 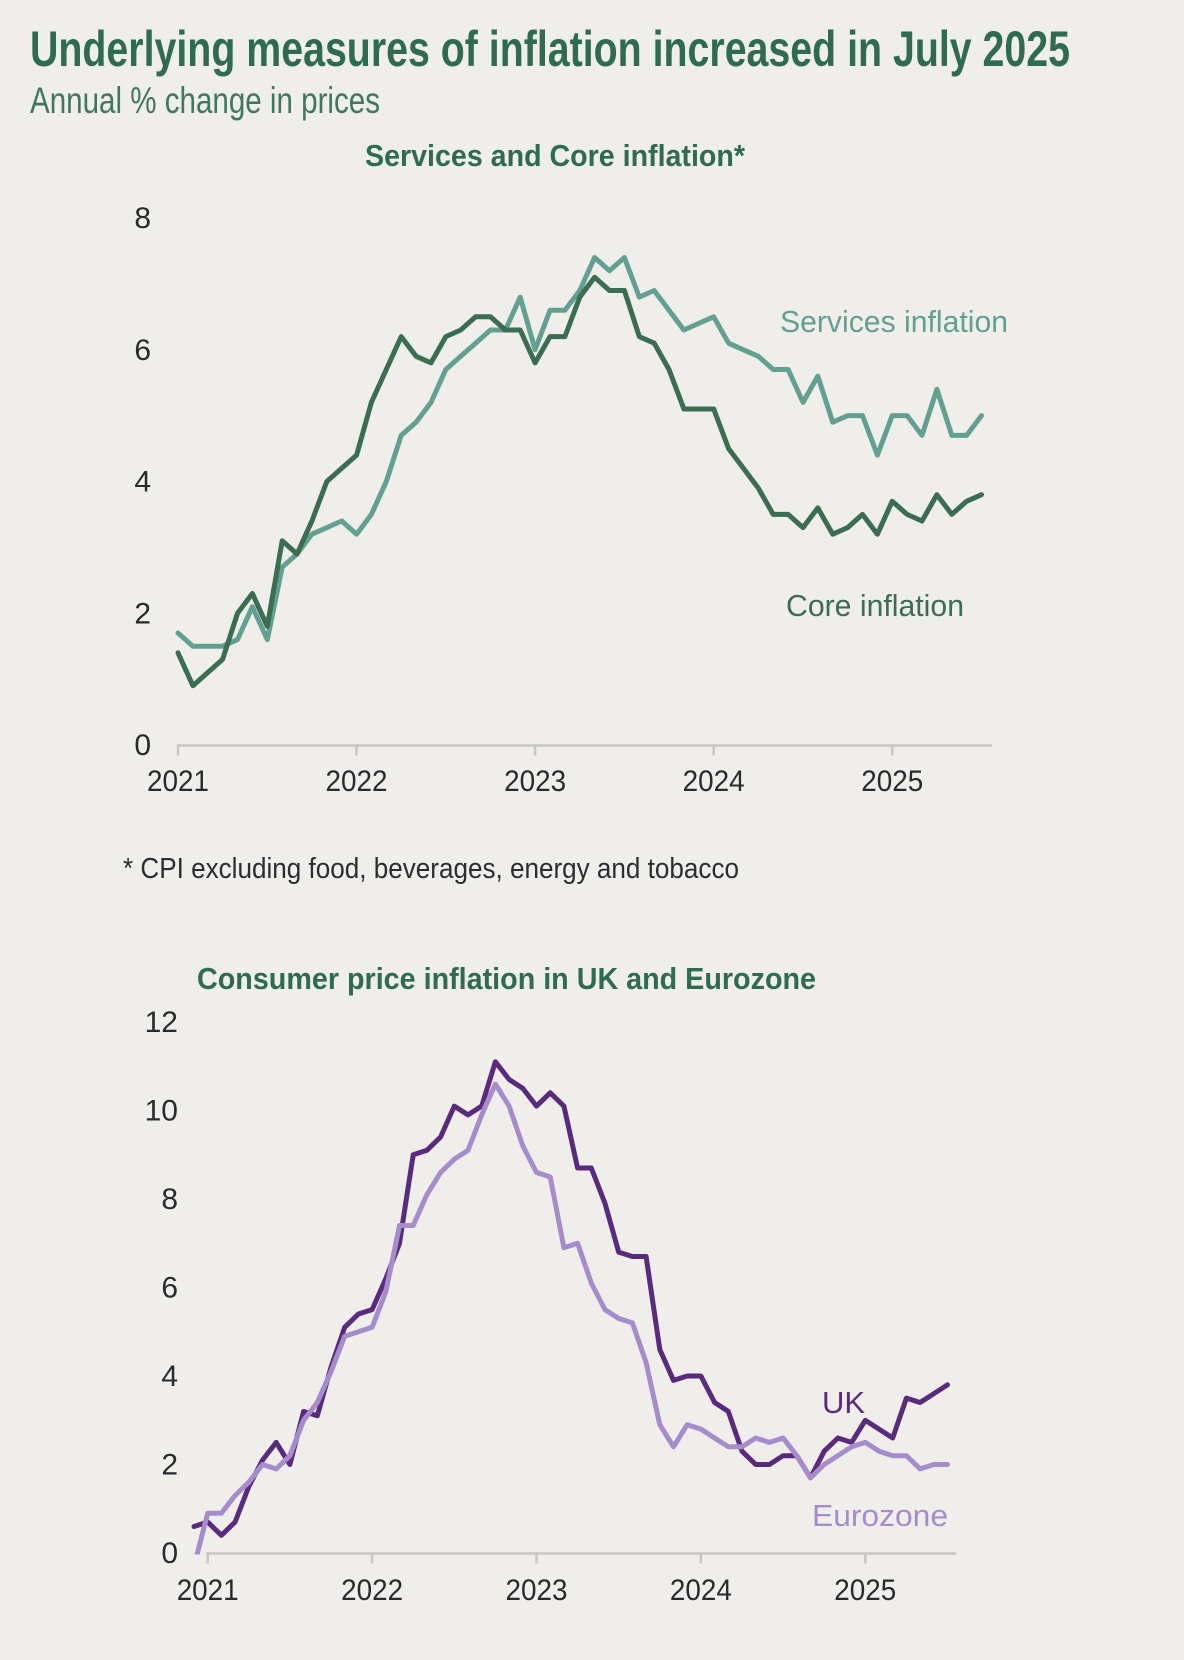 I want to click on page-subtitle: Annual % change in prices, so click(x=205, y=100).